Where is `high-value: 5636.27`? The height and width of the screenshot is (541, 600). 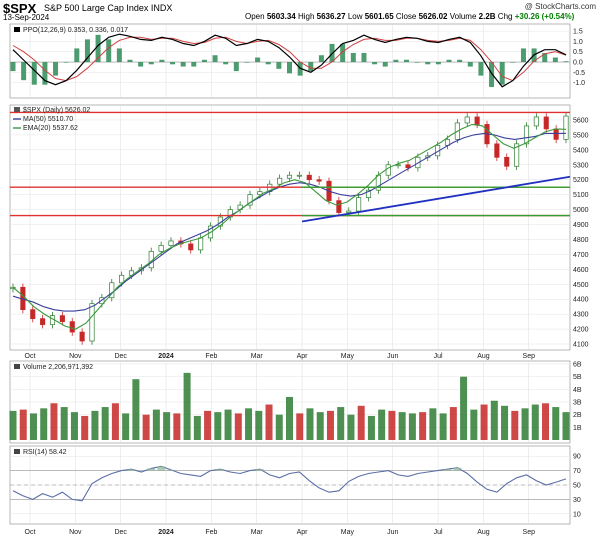 high-value: 5636.27 is located at coordinates (331, 16).